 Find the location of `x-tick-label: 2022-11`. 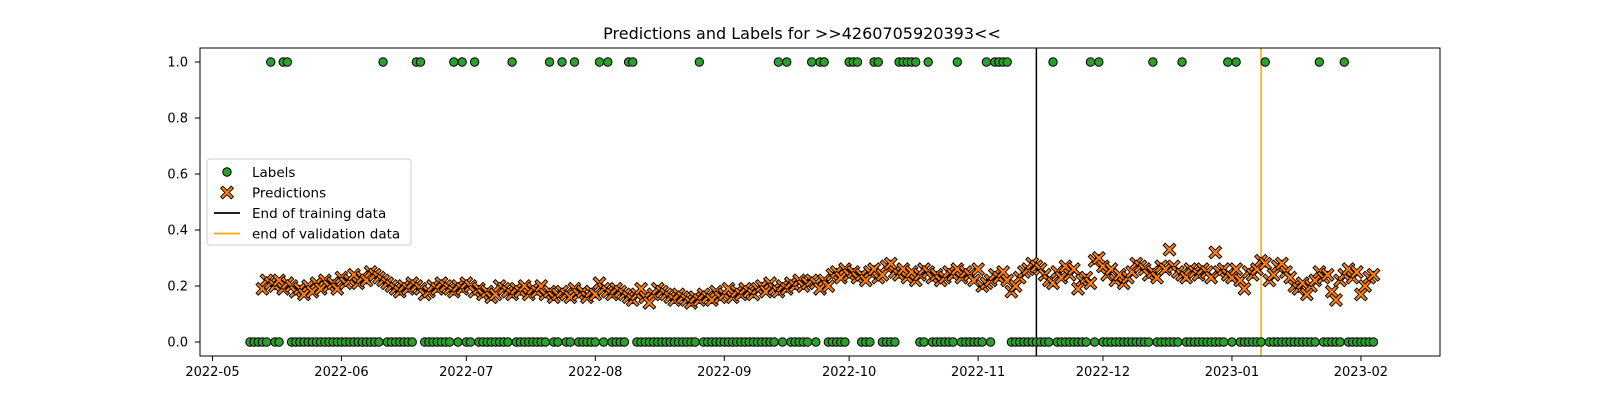

x-tick-label: 2022-11 is located at coordinates (978, 372).